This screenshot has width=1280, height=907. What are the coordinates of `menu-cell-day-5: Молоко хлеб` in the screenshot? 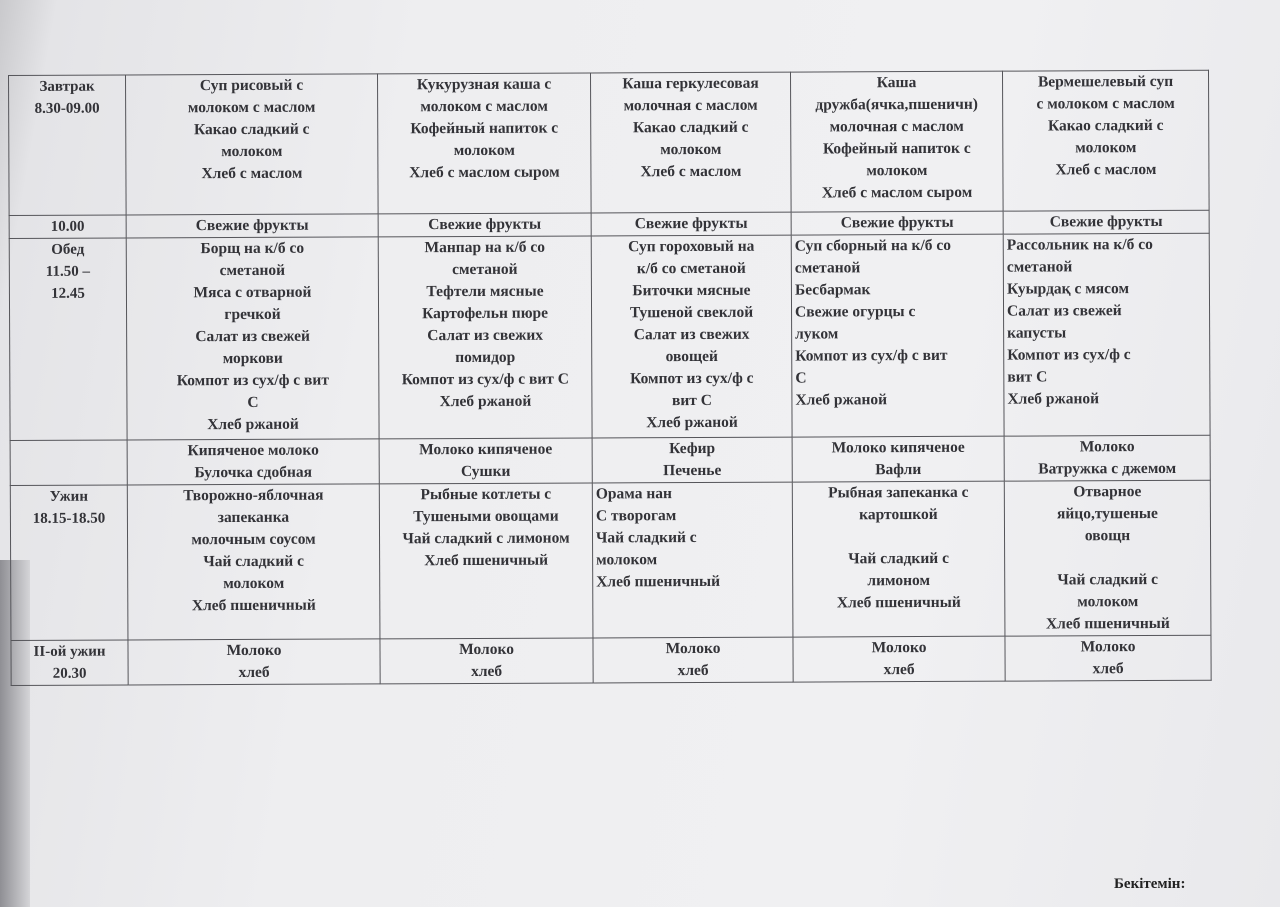 It's located at (1108, 658).